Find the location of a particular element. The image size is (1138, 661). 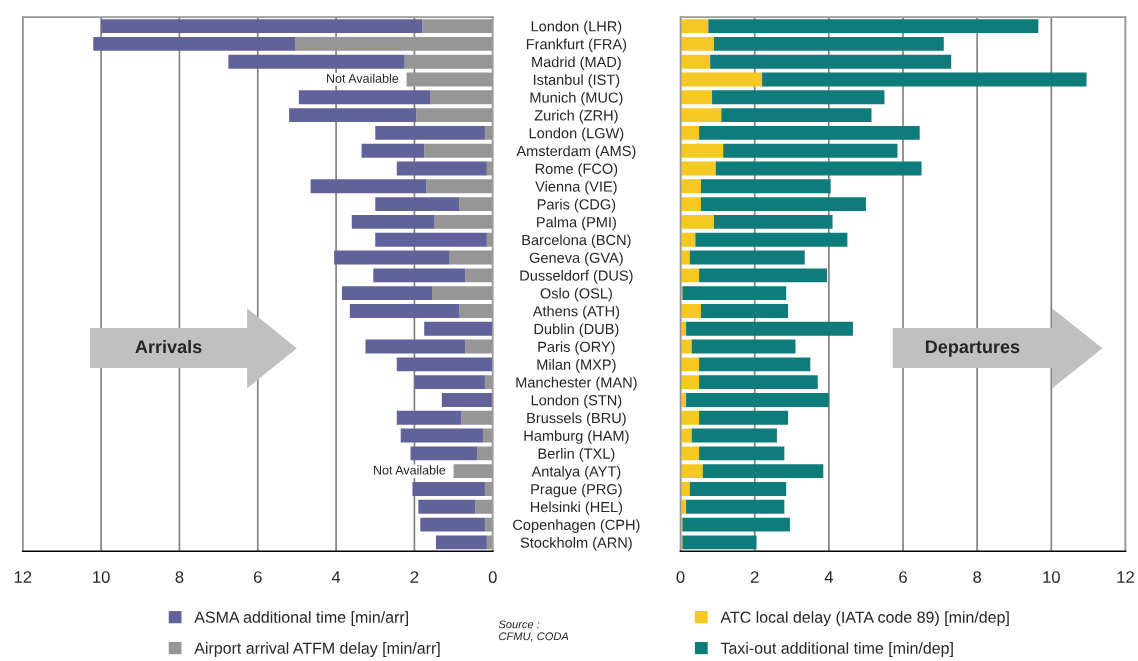

legend-label: Airport arrival ATFM delay [min/arr] is located at coordinates (317, 649).